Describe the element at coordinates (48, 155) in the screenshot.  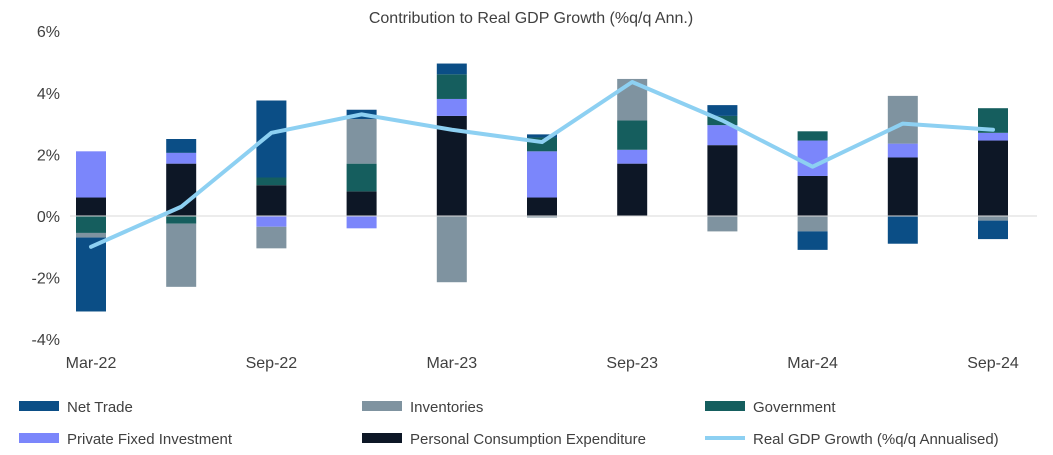
I see `y-tick-label: 2%` at that location.